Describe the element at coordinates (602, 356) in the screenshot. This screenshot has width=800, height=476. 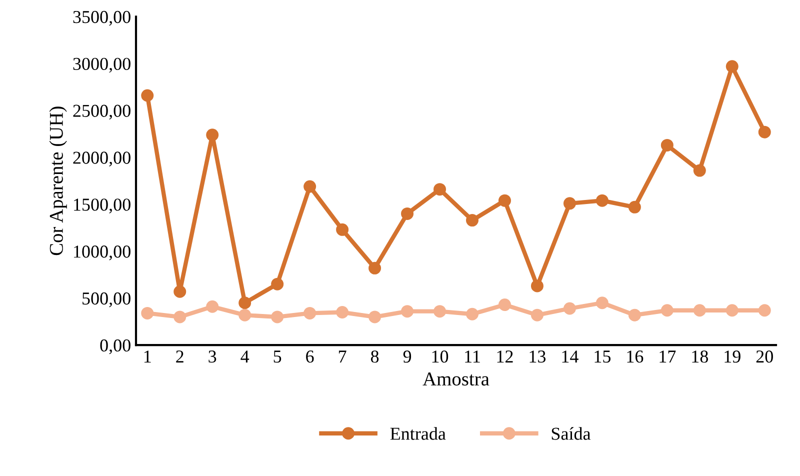
I see `x-tick-label: 15` at that location.